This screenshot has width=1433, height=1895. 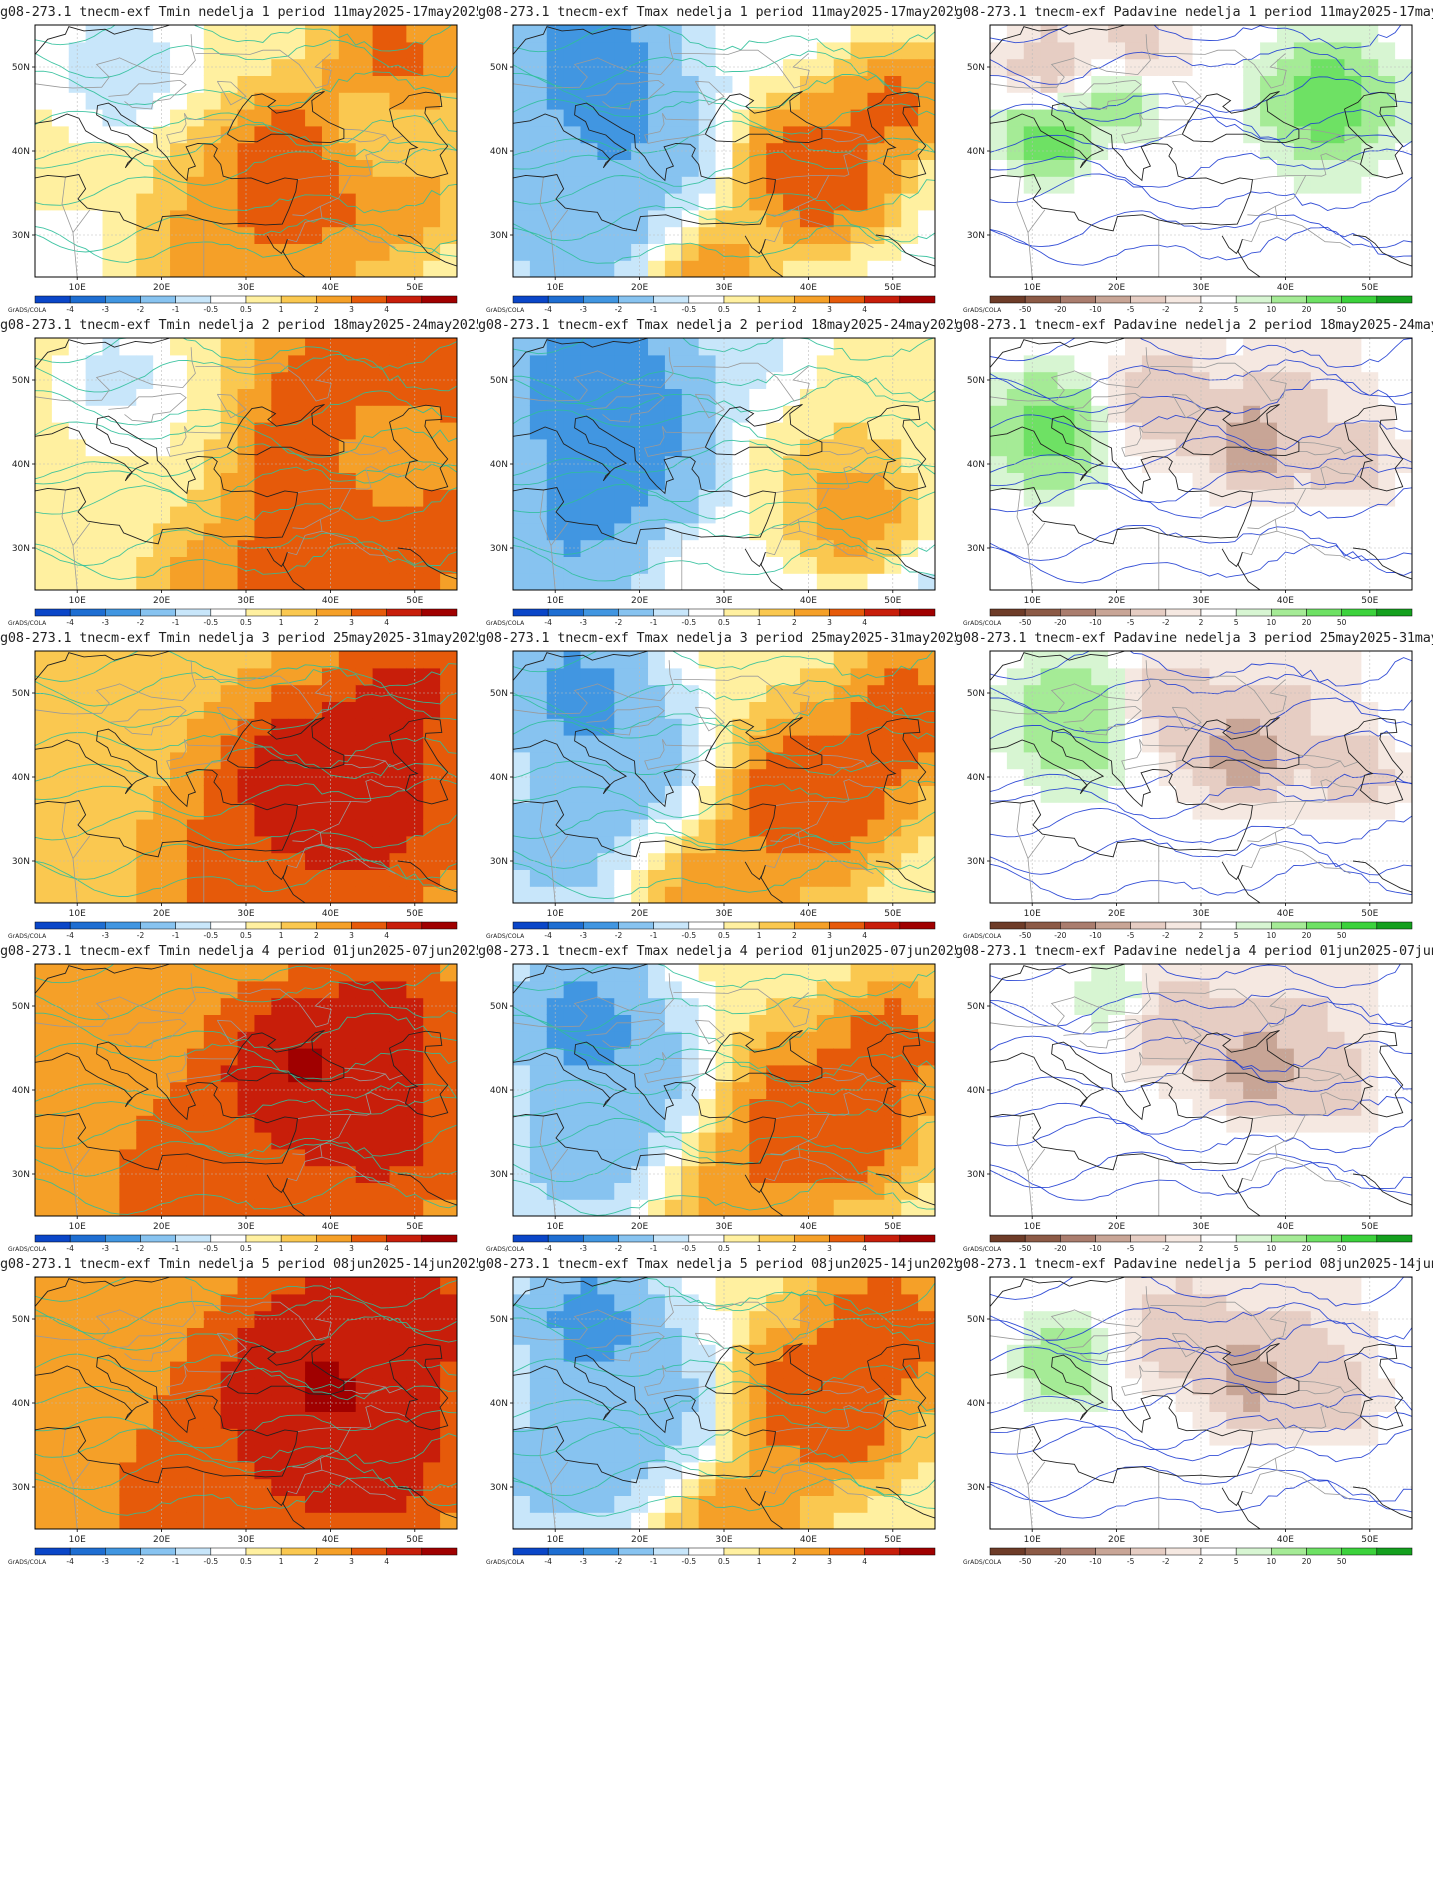 What do you see at coordinates (1060, 1248) in the screenshot?
I see `legend-label: -20` at bounding box center [1060, 1248].